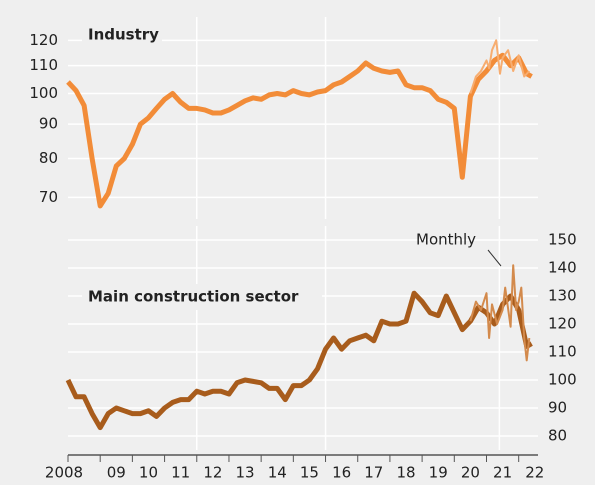 This screenshot has height=485, width=595. What do you see at coordinates (562, 268) in the screenshot?
I see `y-tick-label: 140` at bounding box center [562, 268].